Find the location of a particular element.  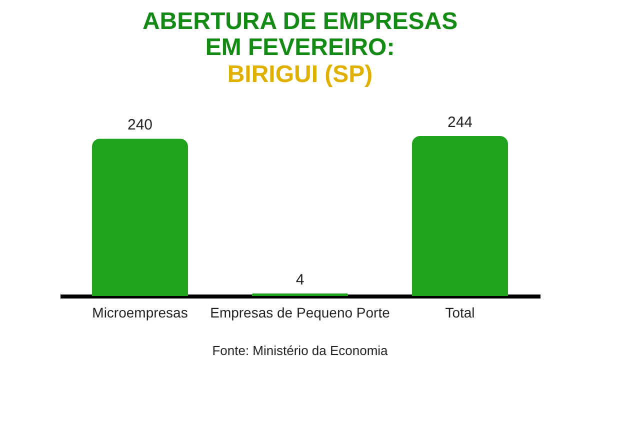

data-label: 4 is located at coordinates (300, 279).